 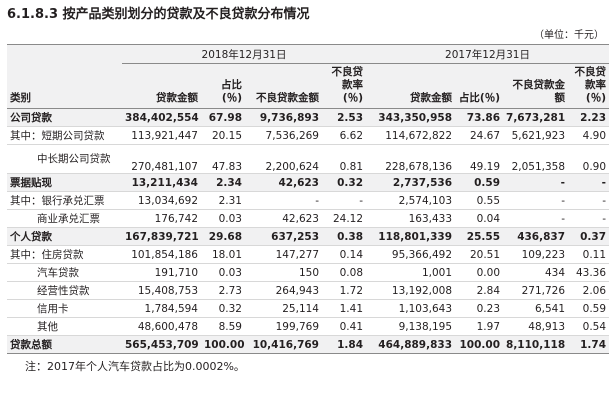 I want to click on table-row: 汽车贷款 191,710 0.03 150 0.08 1,001 0.00 434 43.36, so click(x=308, y=272).